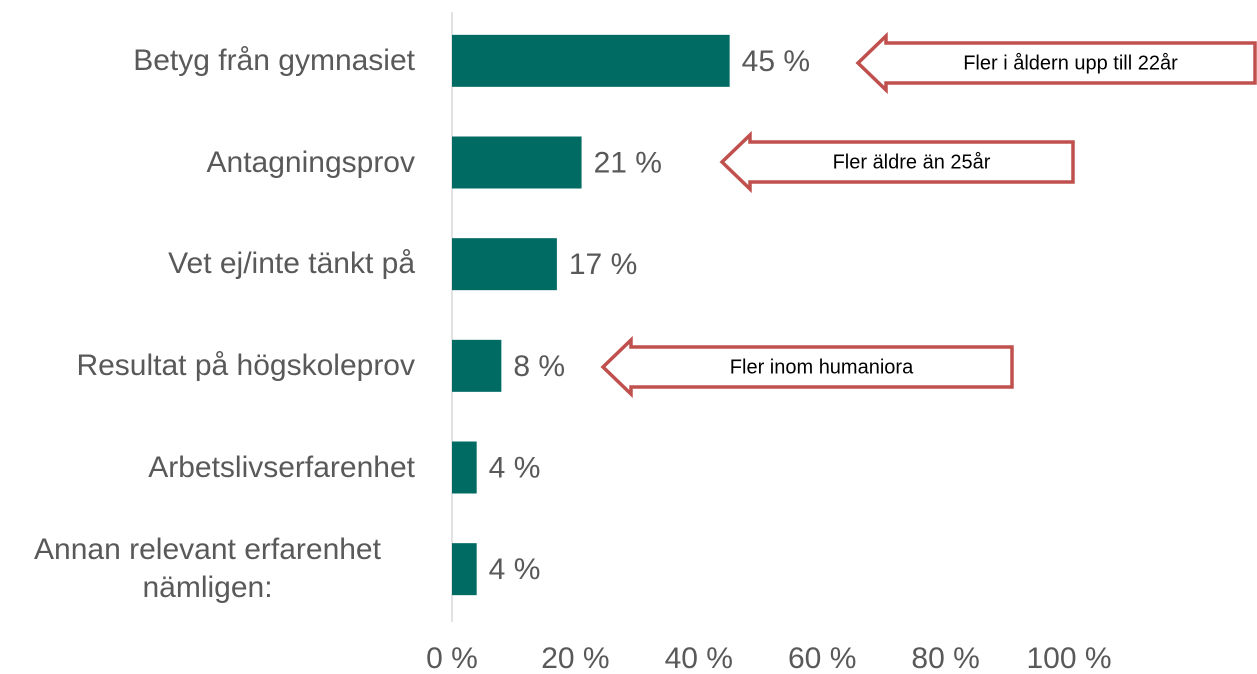  Describe the element at coordinates (945, 658) in the screenshot. I see `x-tick-label: 80 %` at that location.